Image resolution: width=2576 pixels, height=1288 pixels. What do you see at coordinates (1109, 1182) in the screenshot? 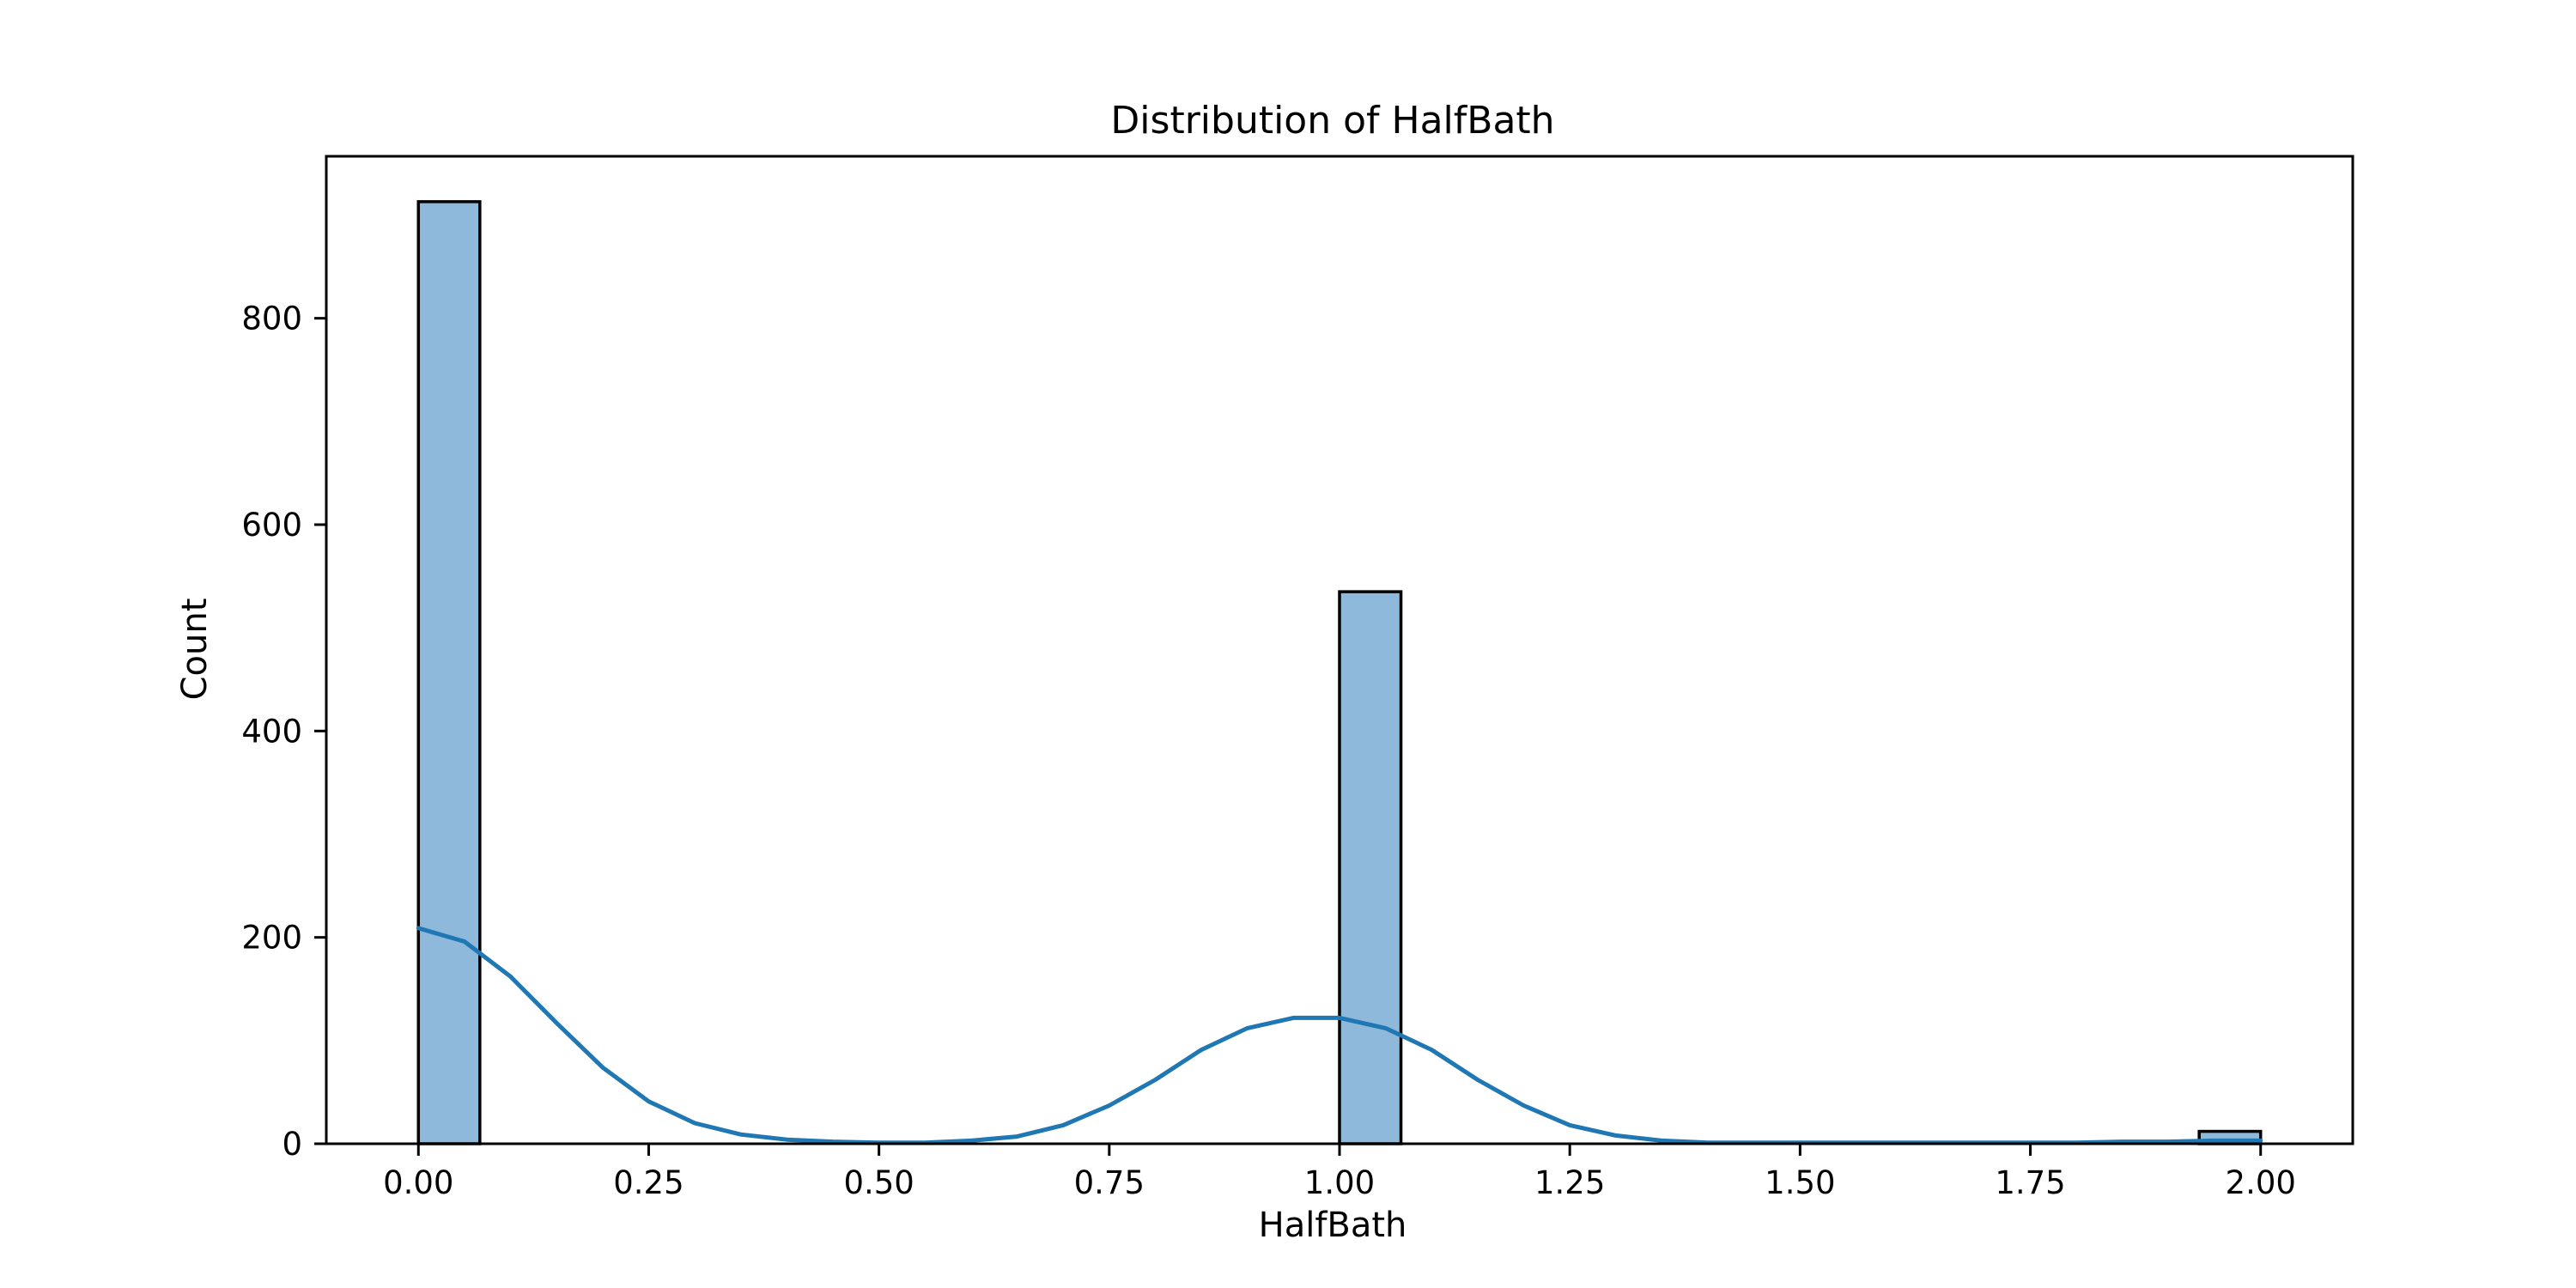
I see `x-tick-label-3: 0.75` at bounding box center [1109, 1182].